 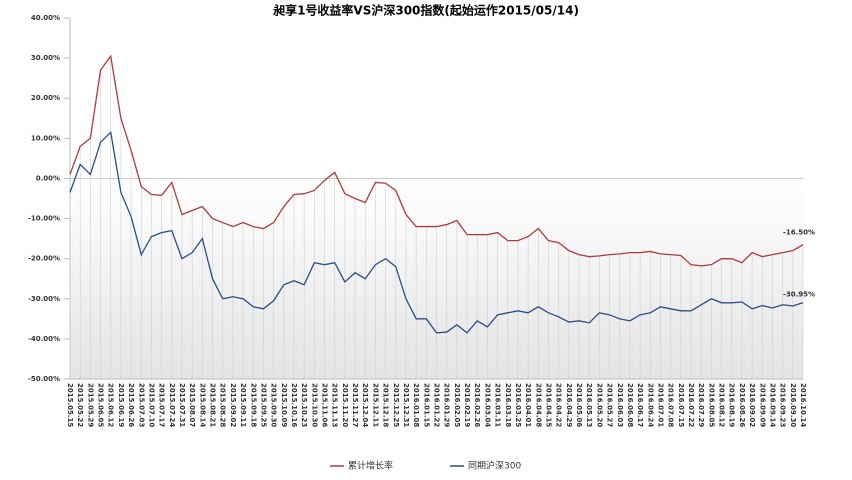 I want to click on x-tick-label: 2016.09.14, so click(x=772, y=405).